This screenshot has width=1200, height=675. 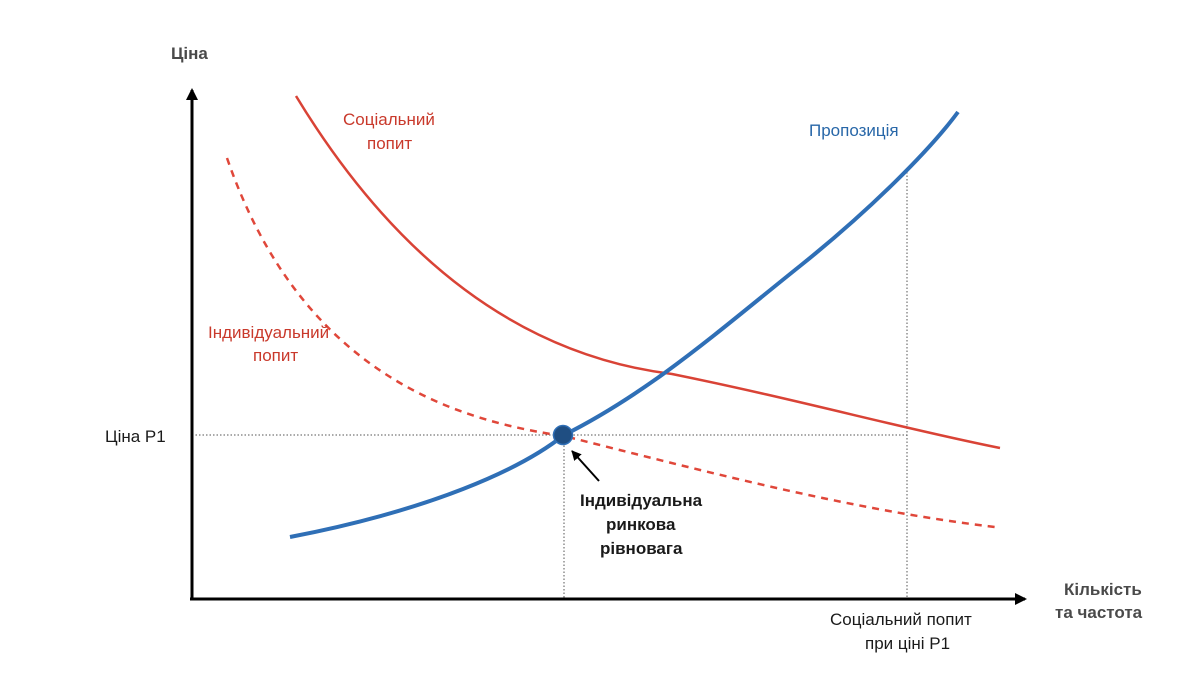 I want to click on individual-demand-label-line2: попит, so click(x=275, y=355).